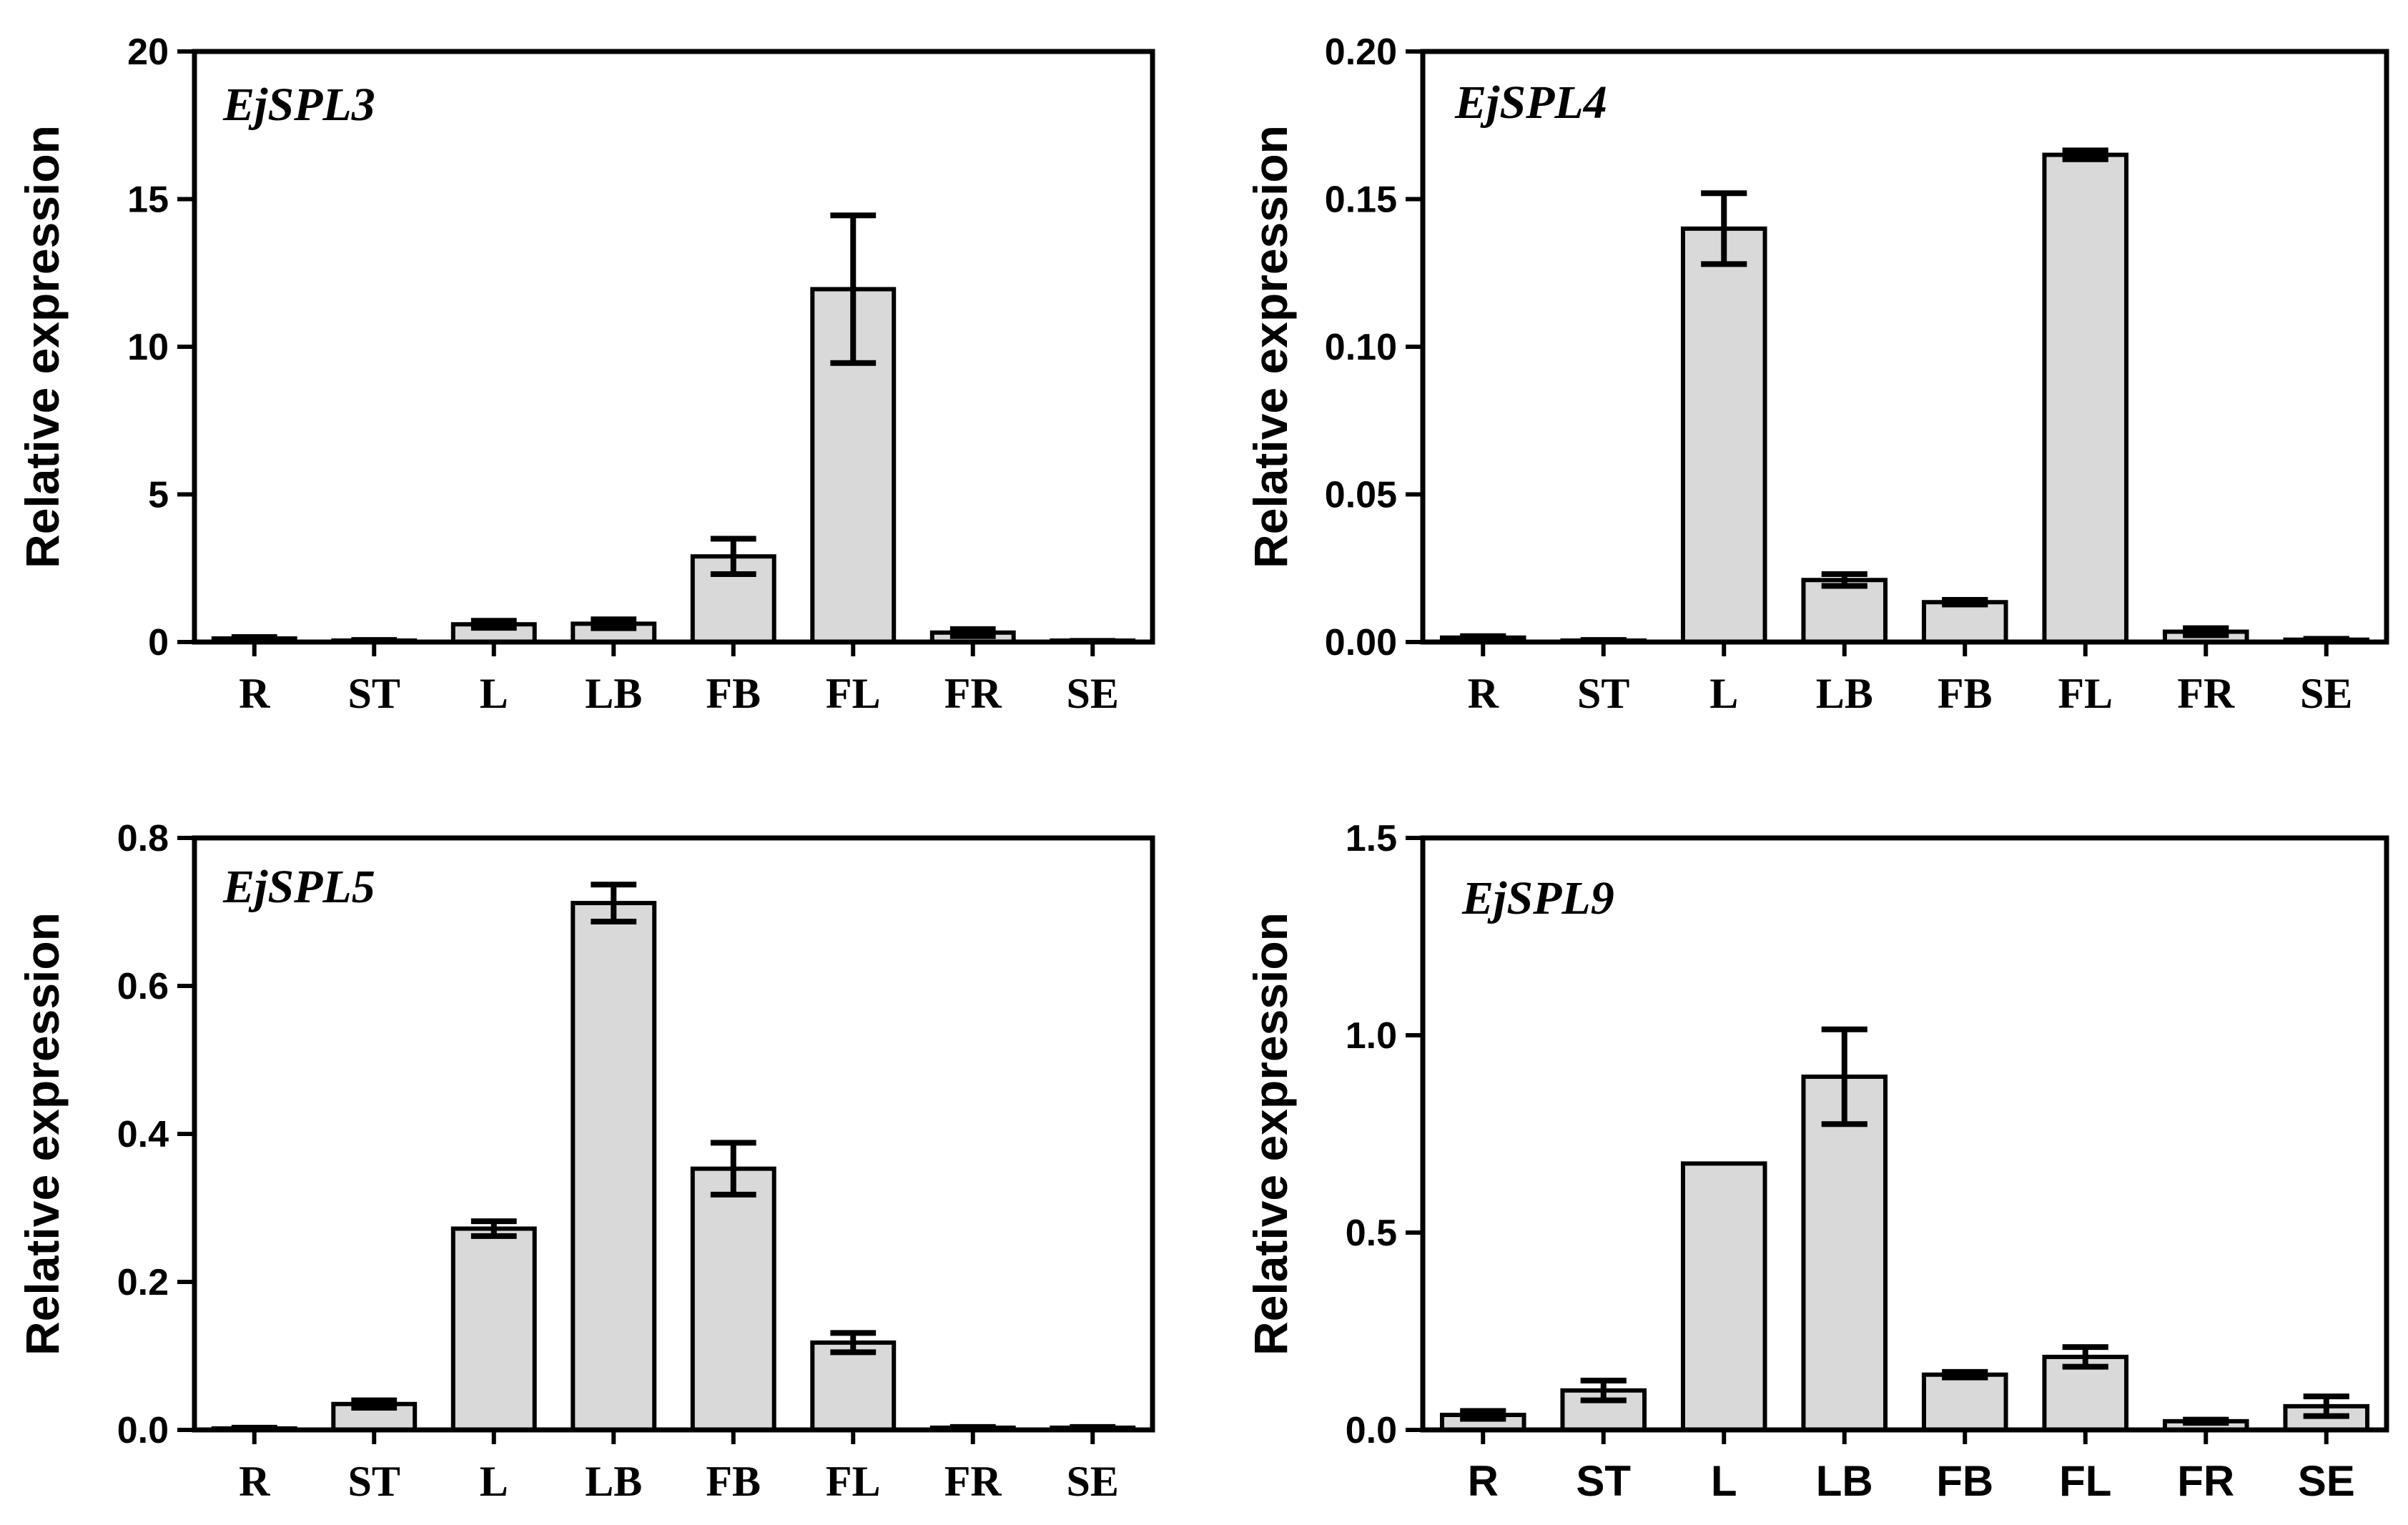 The image size is (2408, 1525). What do you see at coordinates (1371, 1233) in the screenshot?
I see `y-tick-label: 0.5` at bounding box center [1371, 1233].